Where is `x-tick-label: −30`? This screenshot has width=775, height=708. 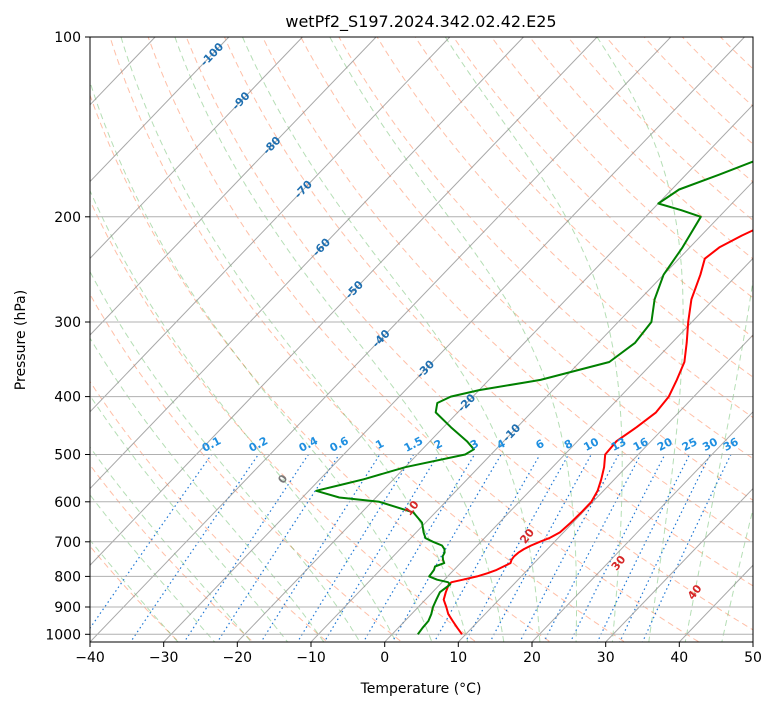
x-tick-label: −30 is located at coordinates (164, 658).